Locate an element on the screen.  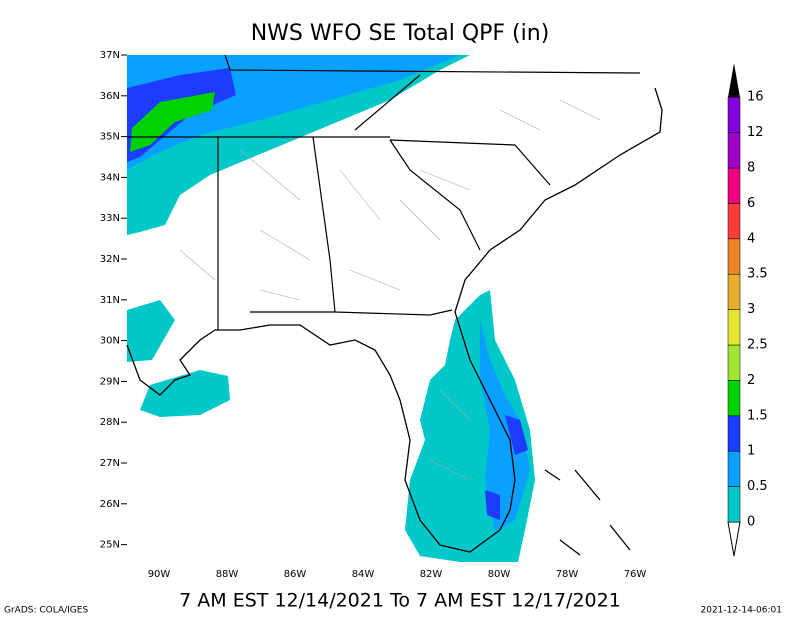
colorbar-label: 2.5 is located at coordinates (757, 345).